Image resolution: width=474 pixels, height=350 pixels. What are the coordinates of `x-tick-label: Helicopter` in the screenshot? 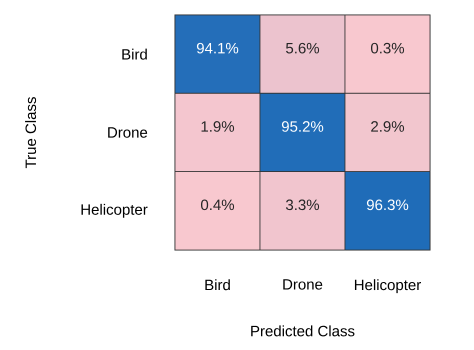 It's located at (387, 286).